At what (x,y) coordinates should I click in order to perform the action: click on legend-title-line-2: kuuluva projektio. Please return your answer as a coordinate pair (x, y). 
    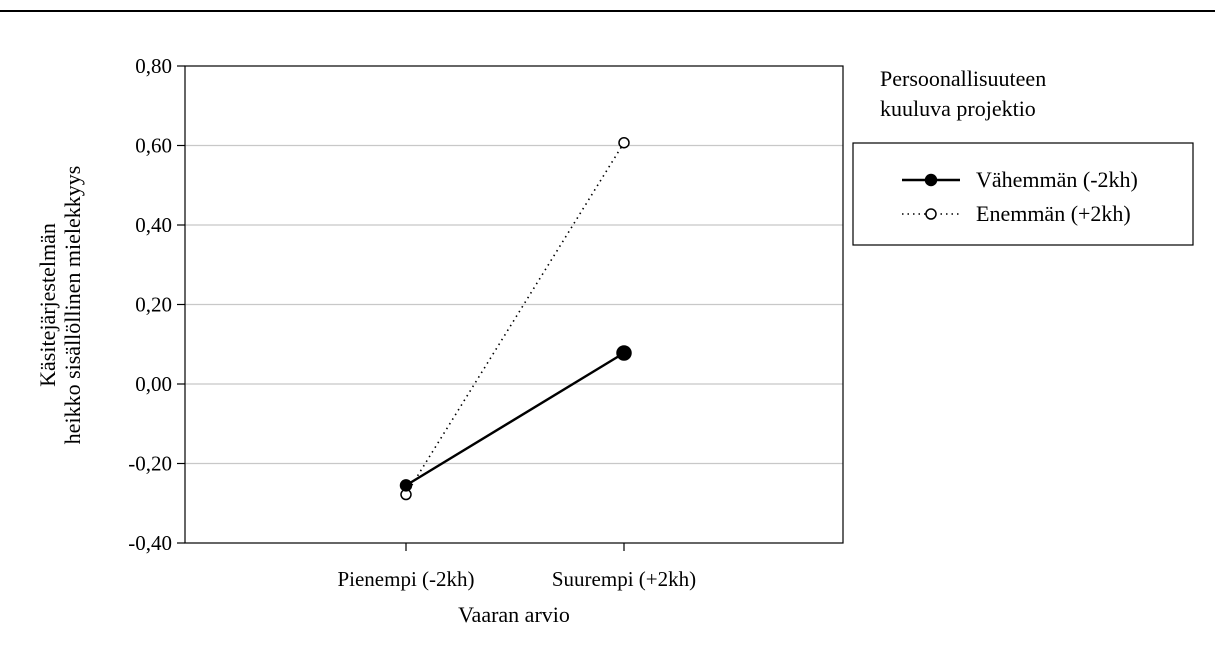
    Looking at the image, I should click on (958, 108).